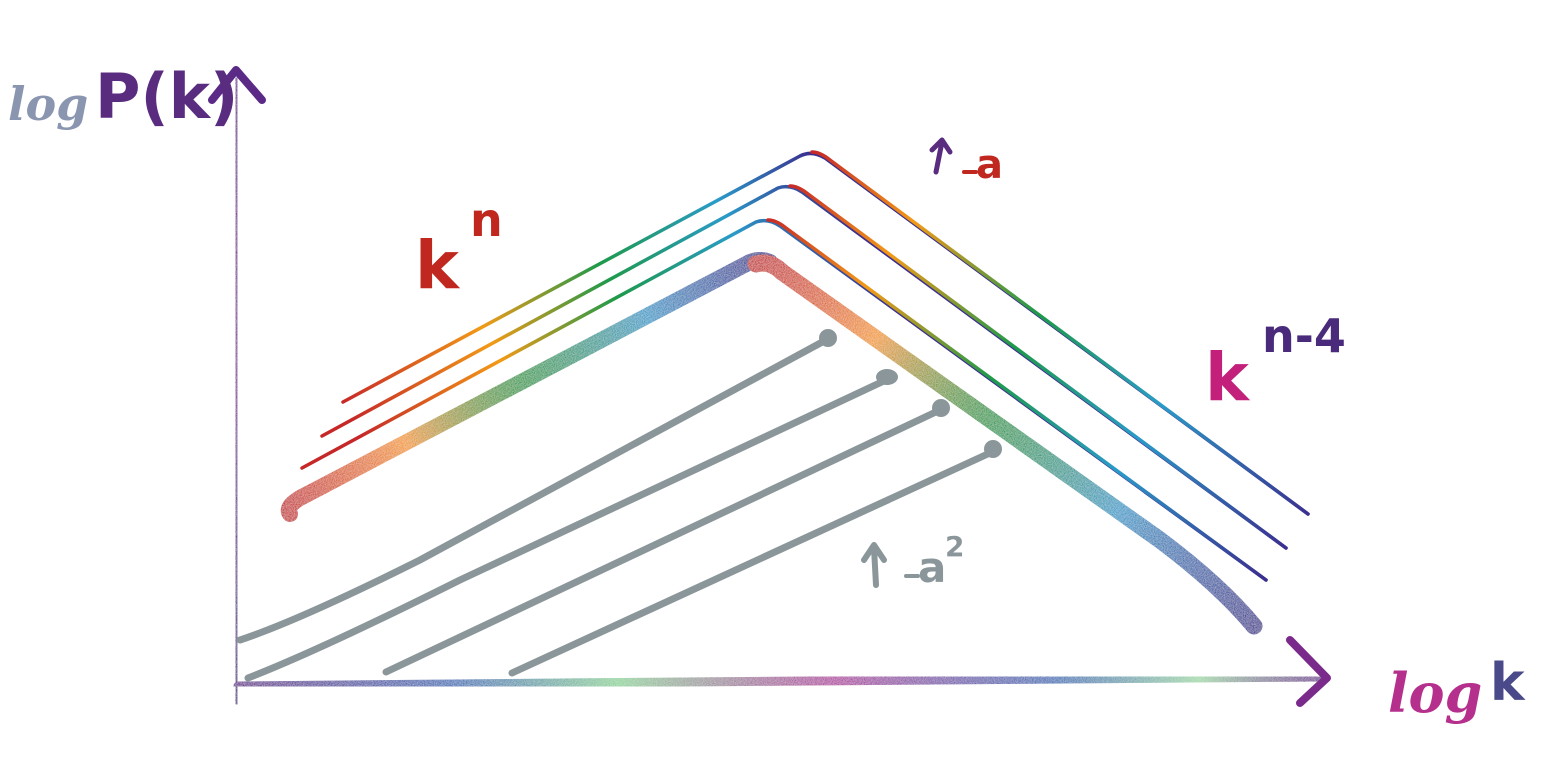 Image resolution: width=1549 pixels, height=767 pixels. I want to click on y-axis-label-main: P(k), so click(166, 96).